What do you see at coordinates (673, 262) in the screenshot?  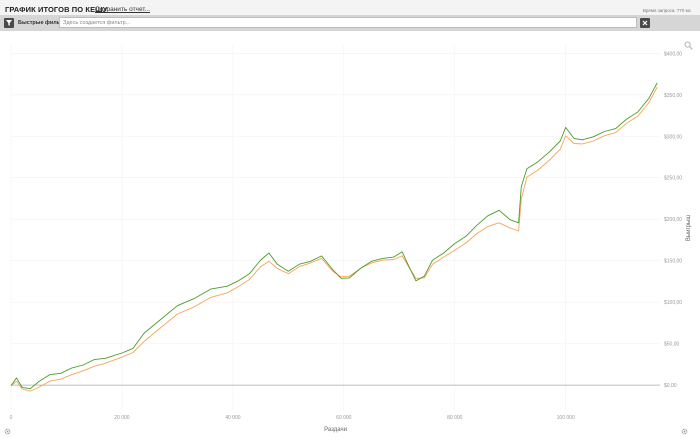 I see `y-tick-label: $150,00` at bounding box center [673, 262].